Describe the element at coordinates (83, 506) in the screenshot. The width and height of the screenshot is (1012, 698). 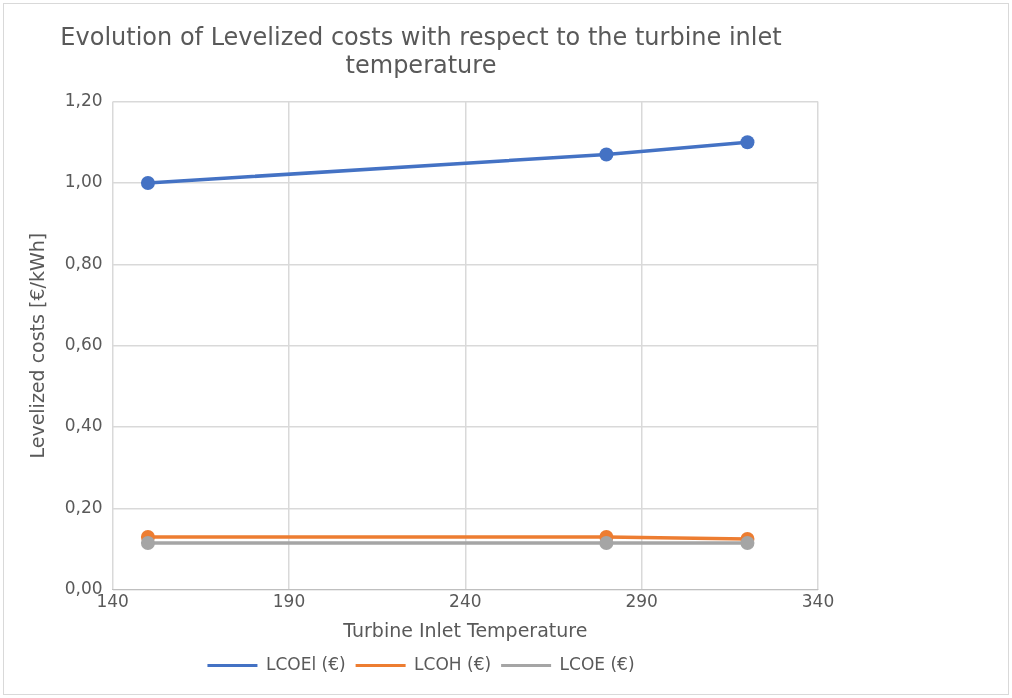
I see `y-tick-label: 0,20` at that location.